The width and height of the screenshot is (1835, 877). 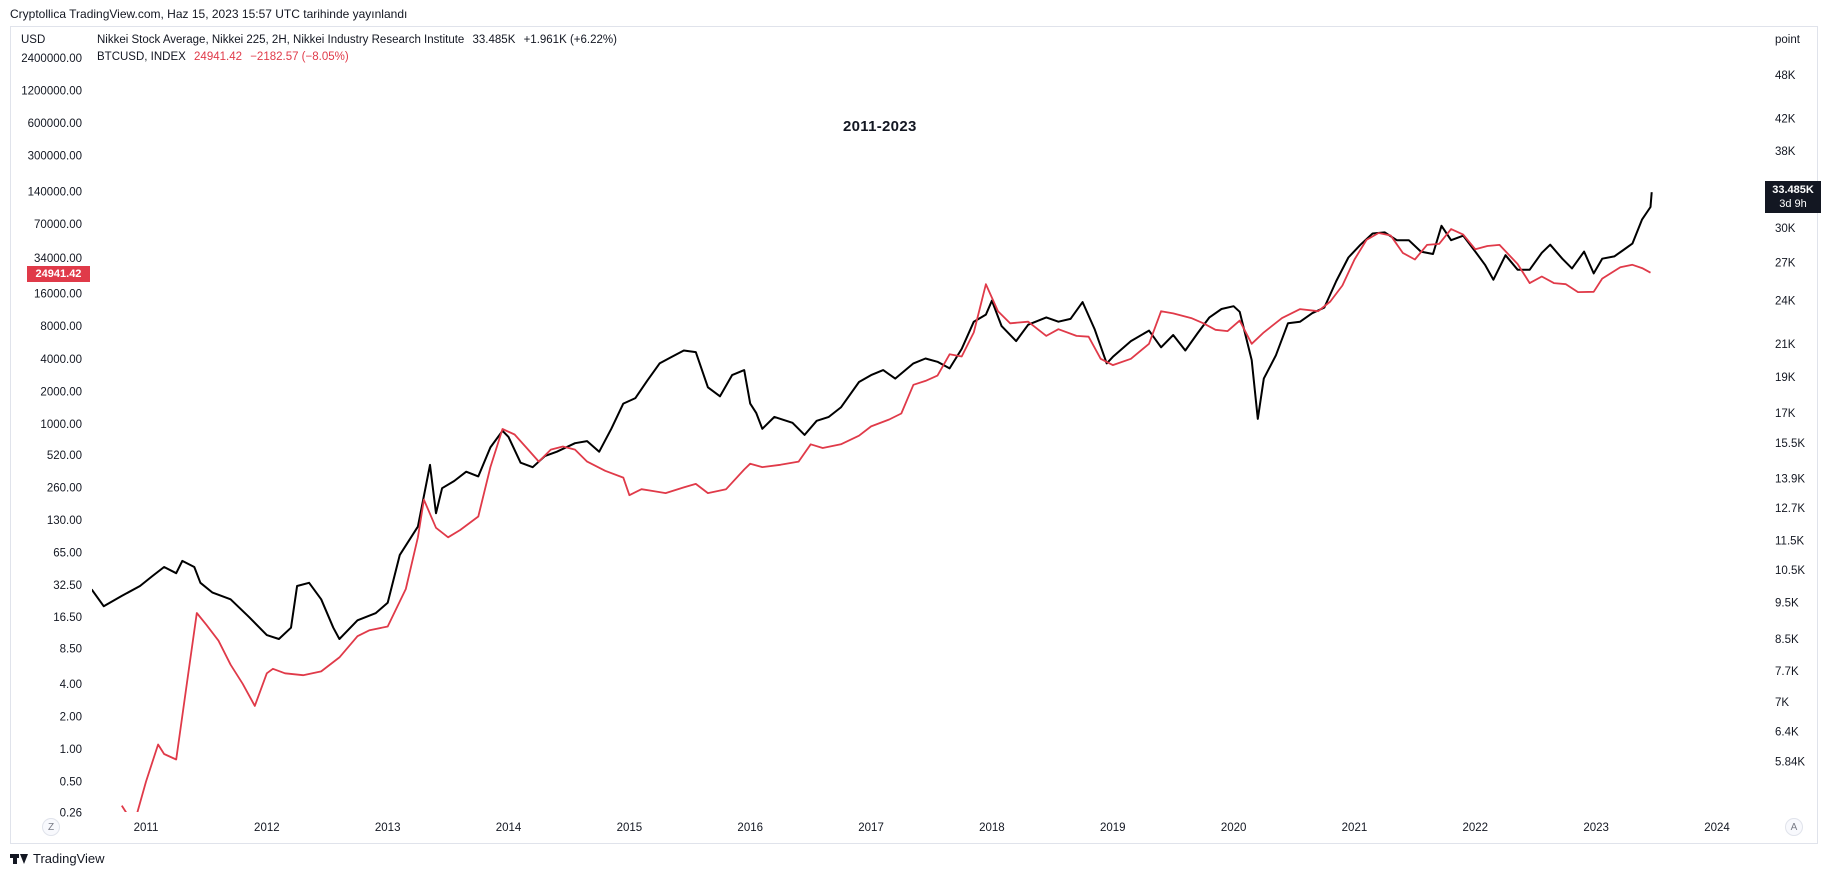 What do you see at coordinates (58, 274) in the screenshot?
I see `btc-price-badge: 24941.42` at bounding box center [58, 274].